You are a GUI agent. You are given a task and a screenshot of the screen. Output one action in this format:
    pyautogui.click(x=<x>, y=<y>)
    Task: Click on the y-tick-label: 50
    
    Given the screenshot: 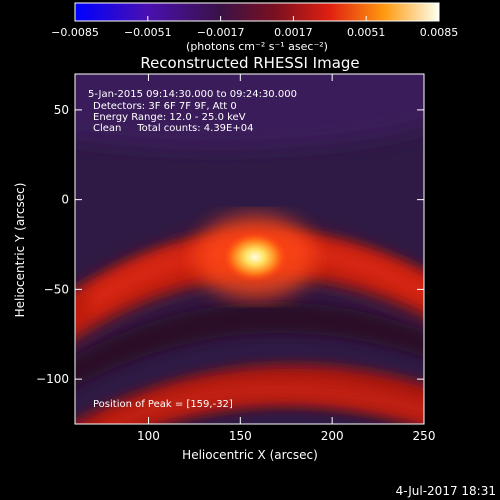 What is the action you would take?
    pyautogui.click(x=61, y=110)
    